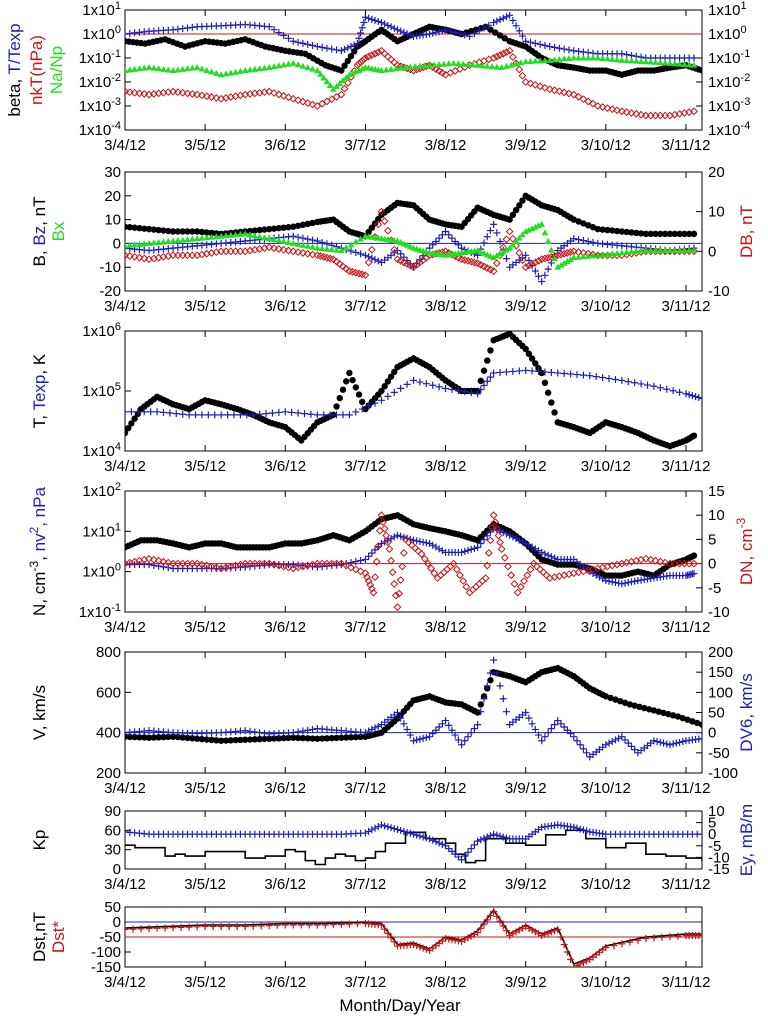  What do you see at coordinates (36, 70) in the screenshot?
I see `y-axis-label-2: nkT(nPa)` at bounding box center [36, 70].